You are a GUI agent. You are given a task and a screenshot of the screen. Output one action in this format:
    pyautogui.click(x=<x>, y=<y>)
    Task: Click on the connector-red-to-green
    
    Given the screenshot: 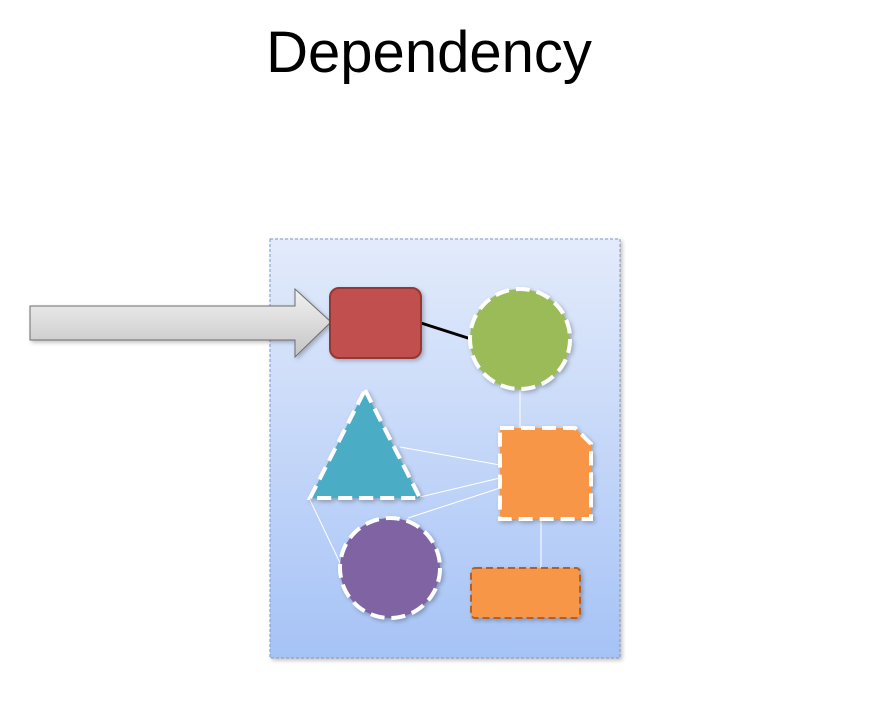 What is the action you would take?
    pyautogui.click(x=446, y=331)
    